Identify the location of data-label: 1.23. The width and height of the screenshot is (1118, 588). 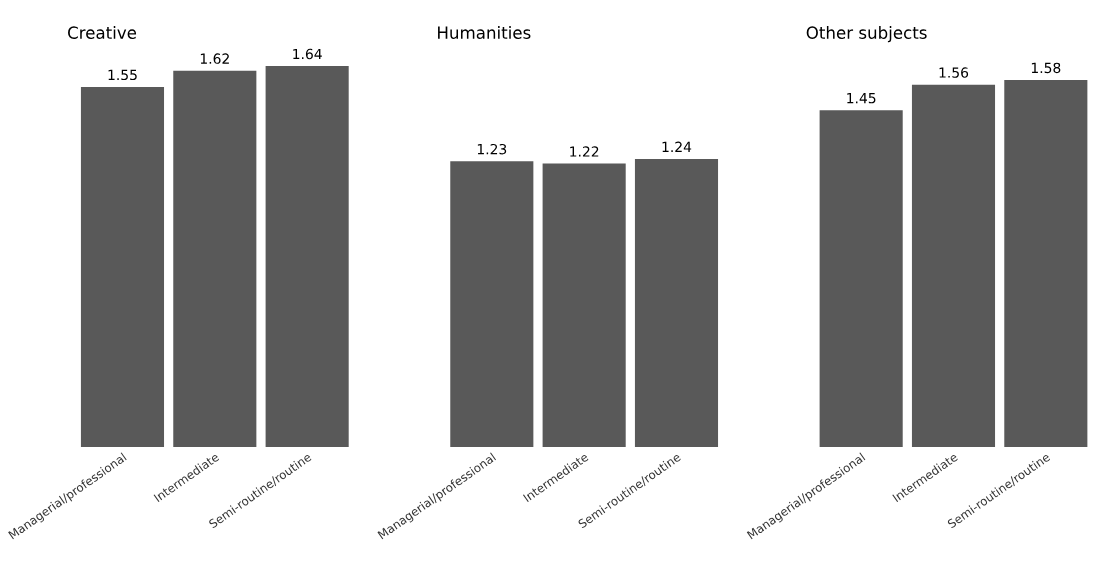
(492, 149).